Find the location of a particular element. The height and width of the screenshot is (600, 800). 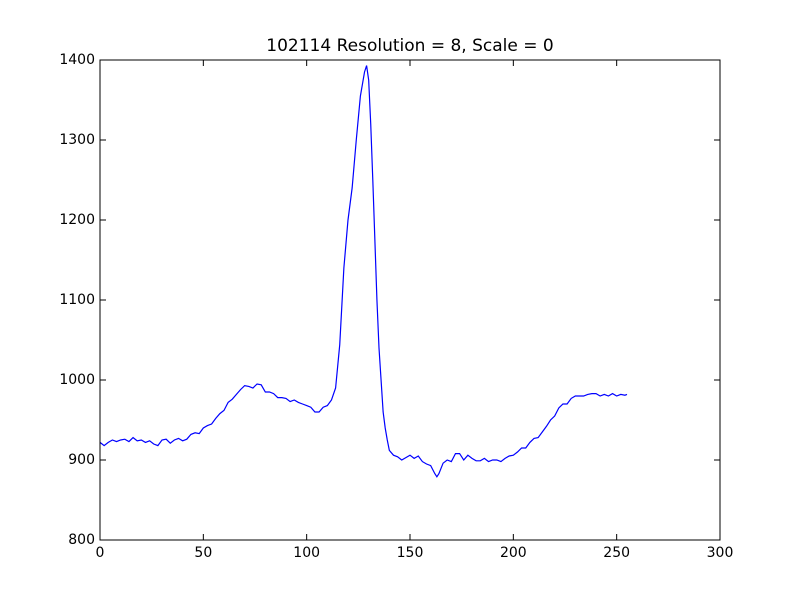

y-tick-label: 1100 is located at coordinates (77, 300).